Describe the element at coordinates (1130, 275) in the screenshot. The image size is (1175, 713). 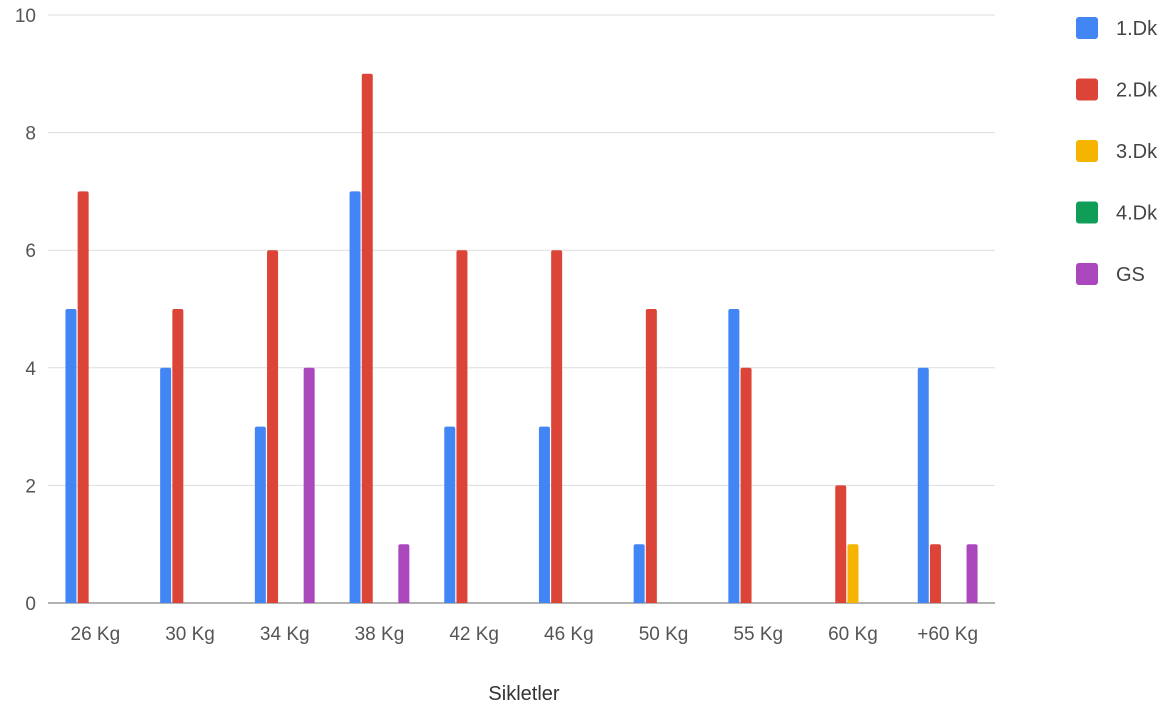
I see `legend-label: GS` at that location.